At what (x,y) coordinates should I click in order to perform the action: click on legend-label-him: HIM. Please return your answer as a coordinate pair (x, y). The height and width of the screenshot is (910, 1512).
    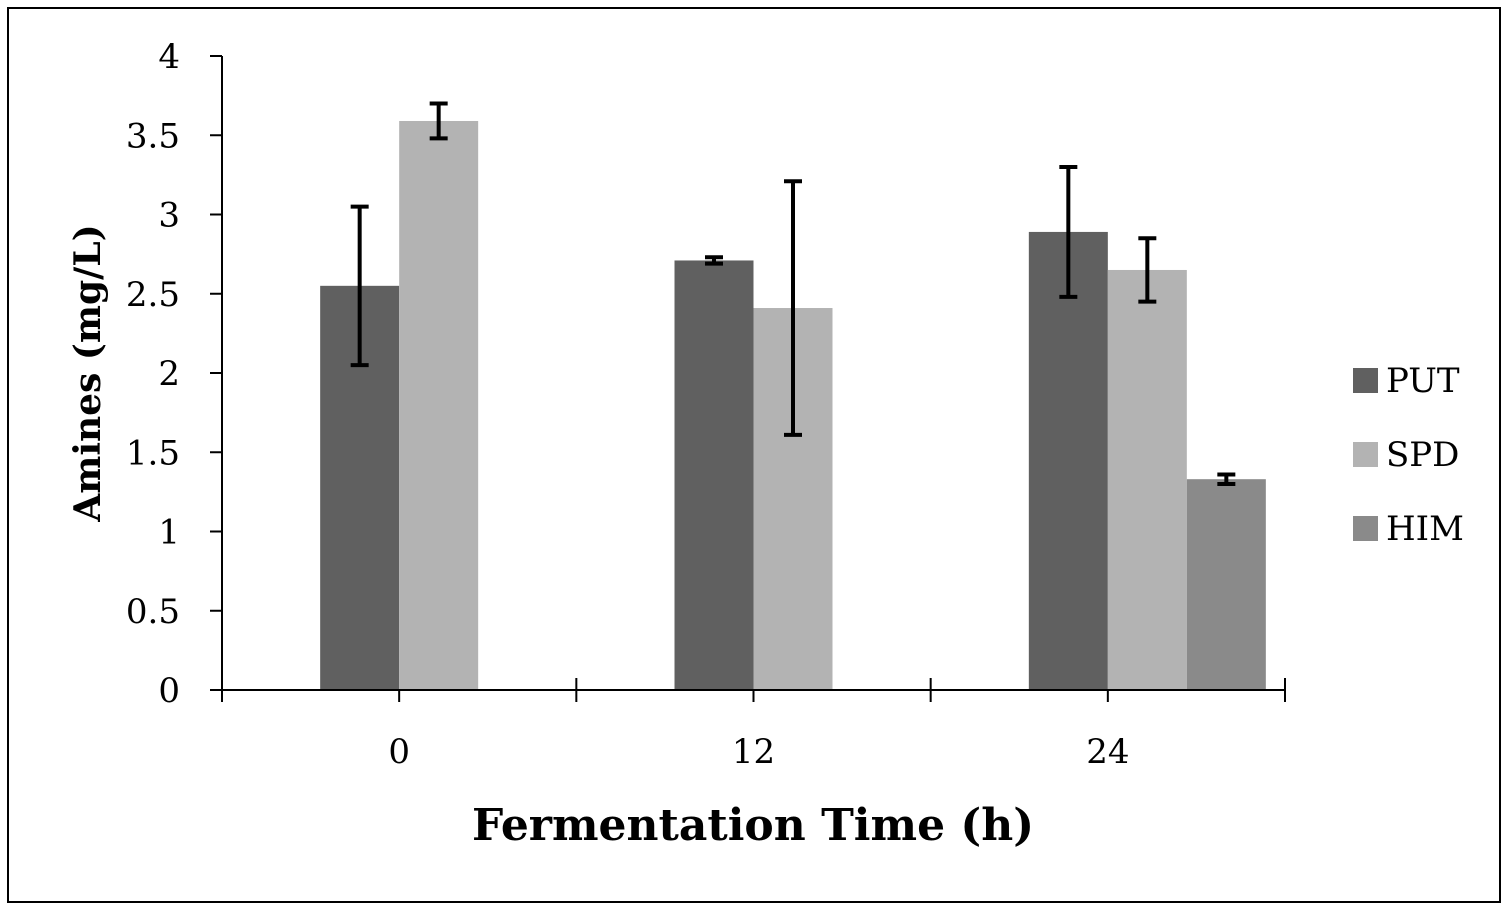
    Looking at the image, I should click on (1425, 529).